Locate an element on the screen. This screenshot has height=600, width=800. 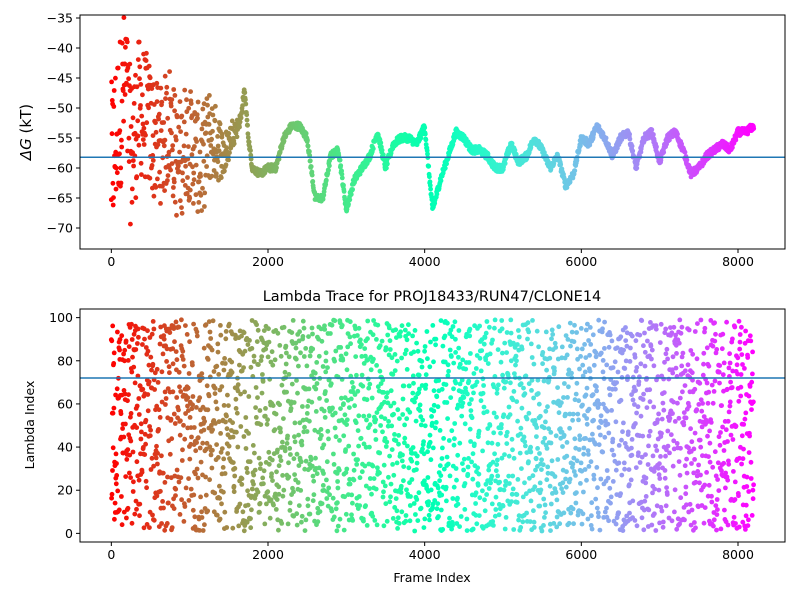
y-tick-label: −45 is located at coordinates (60, 78).